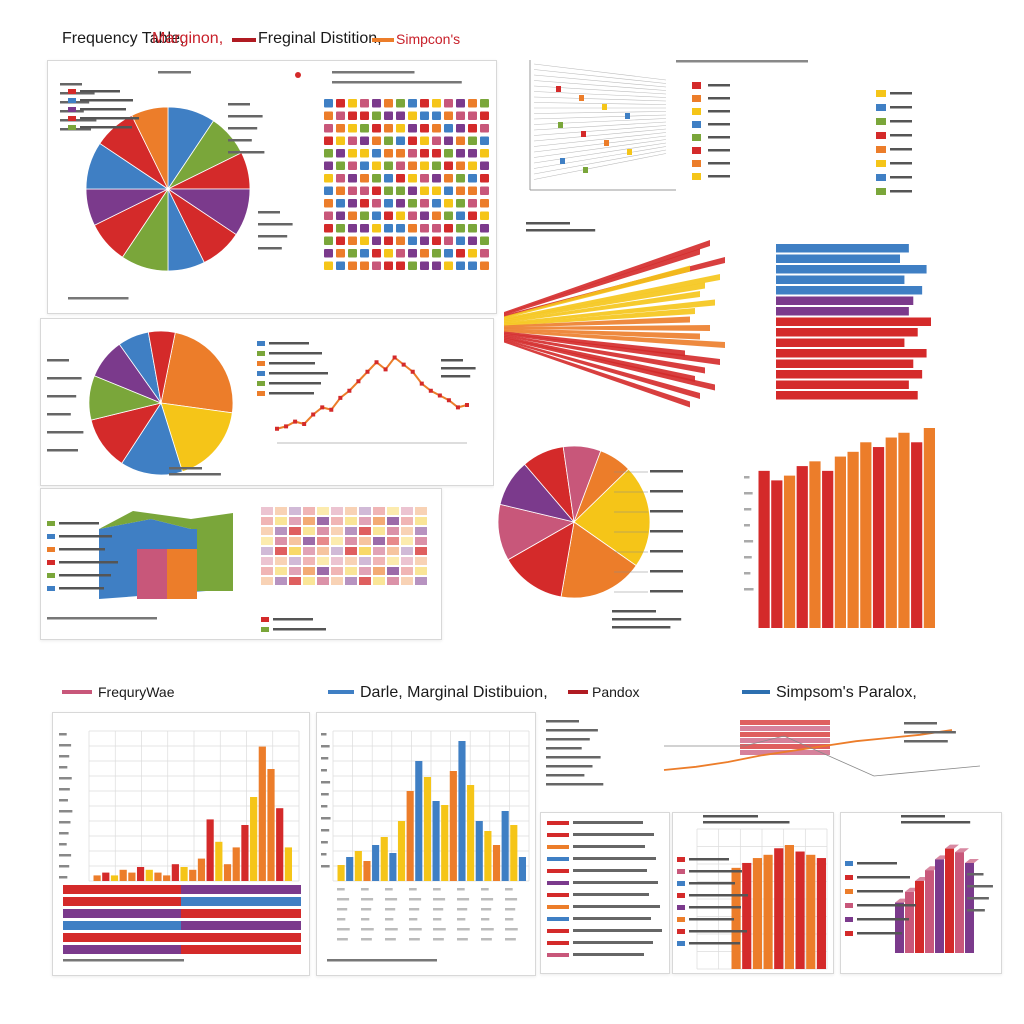 The width and height of the screenshot is (1024, 1024). What do you see at coordinates (605, 893) in the screenshot?
I see `panel-legend-list` at bounding box center [605, 893].